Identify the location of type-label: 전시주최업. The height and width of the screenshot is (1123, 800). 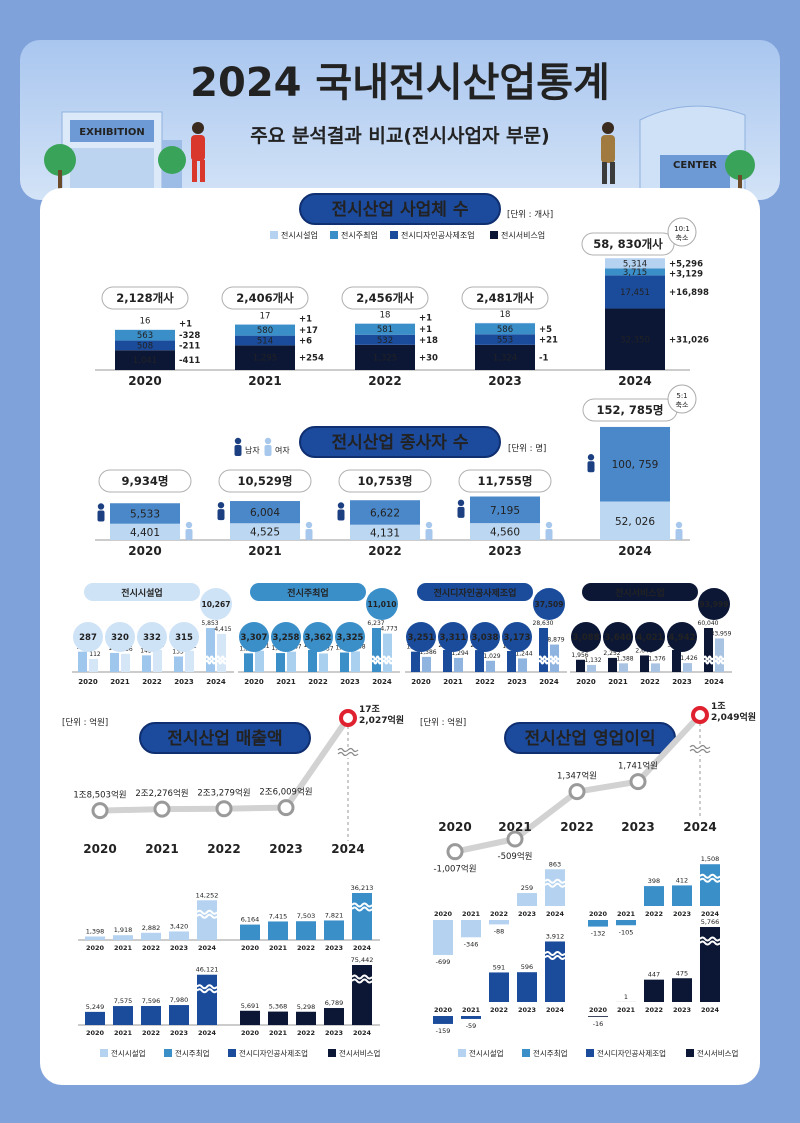
(307, 593).